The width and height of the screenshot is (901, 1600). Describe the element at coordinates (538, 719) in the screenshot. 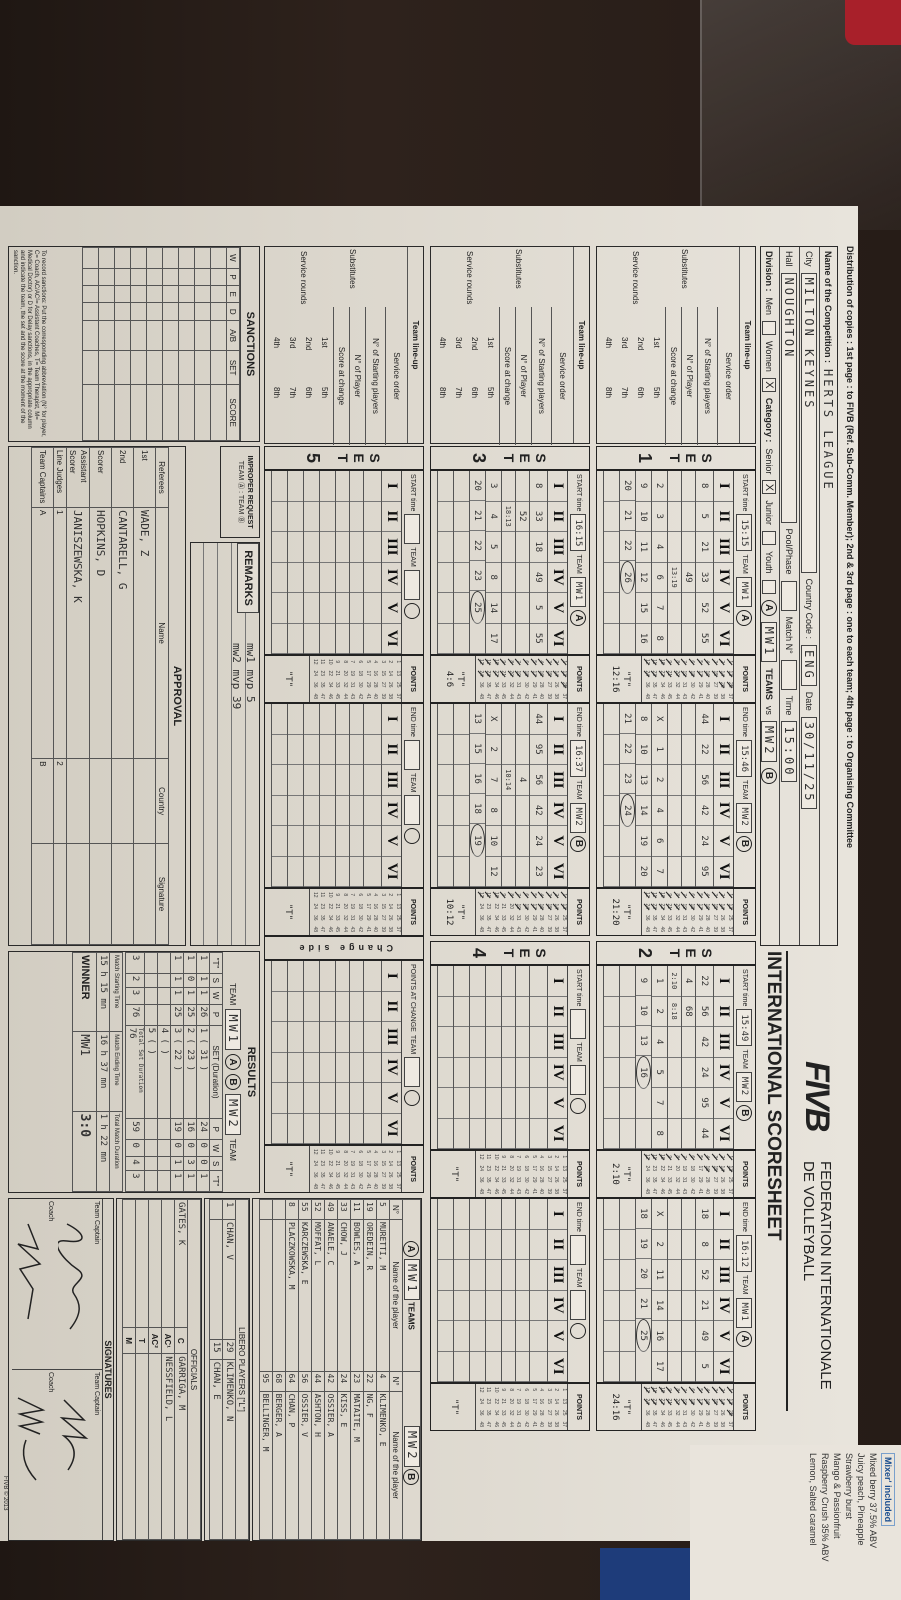

I see `service-order-cell: 44` at that location.